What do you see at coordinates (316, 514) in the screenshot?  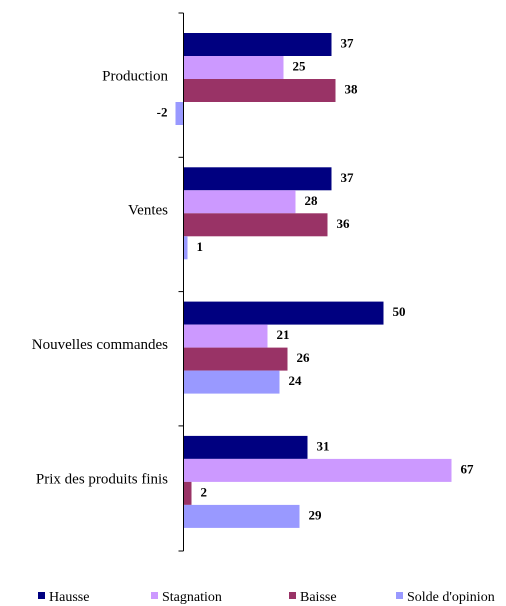 I see `value-label-prix-des-produits-finis-solde-d-opinion: 29` at bounding box center [316, 514].